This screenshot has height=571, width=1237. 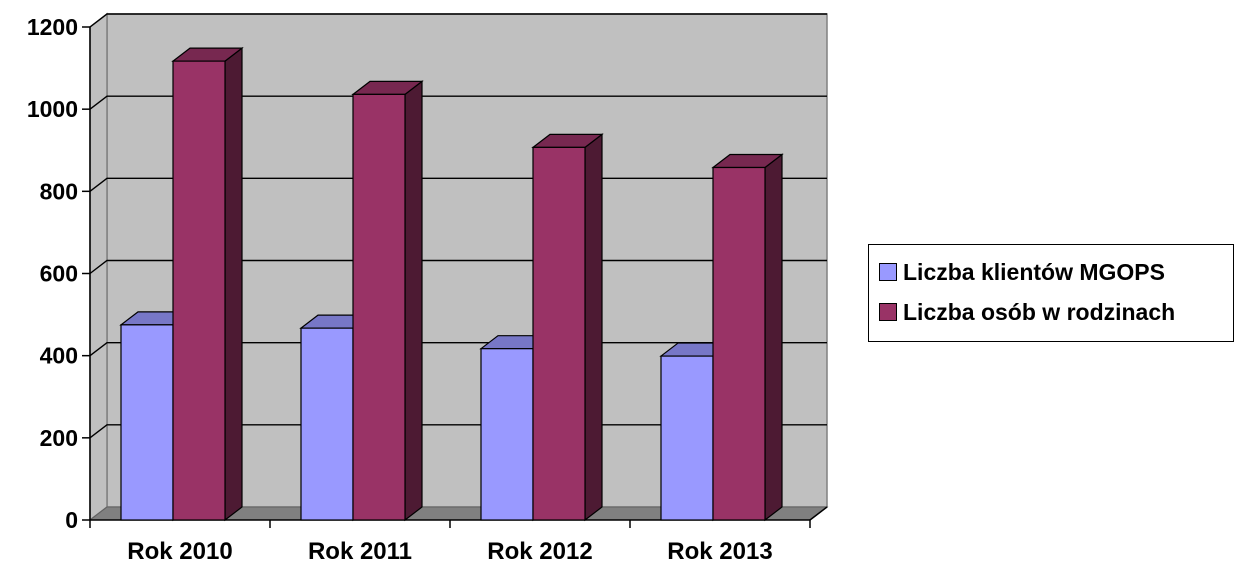 What do you see at coordinates (1034, 271) in the screenshot?
I see `legend-label-klienci: Liczba klientów MGOPS` at bounding box center [1034, 271].